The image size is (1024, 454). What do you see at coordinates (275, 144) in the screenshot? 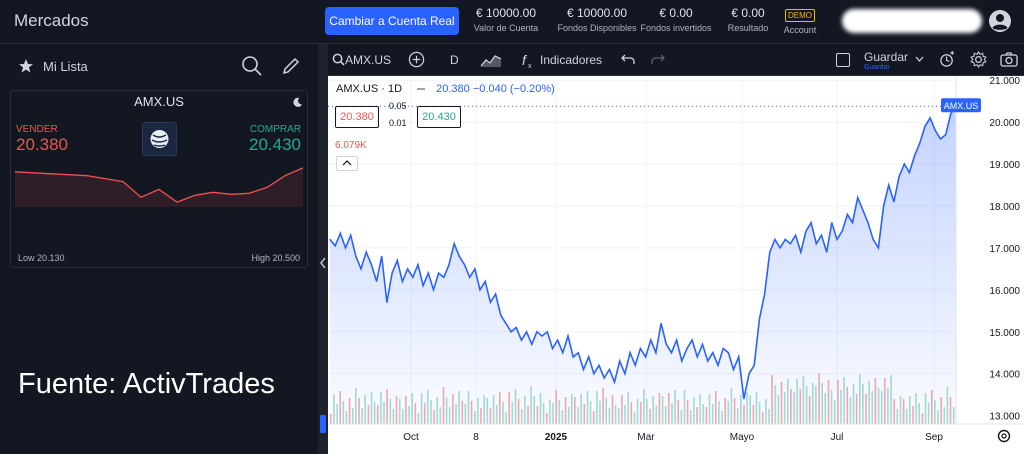
I see `buy-price: 20.430` at bounding box center [275, 144].